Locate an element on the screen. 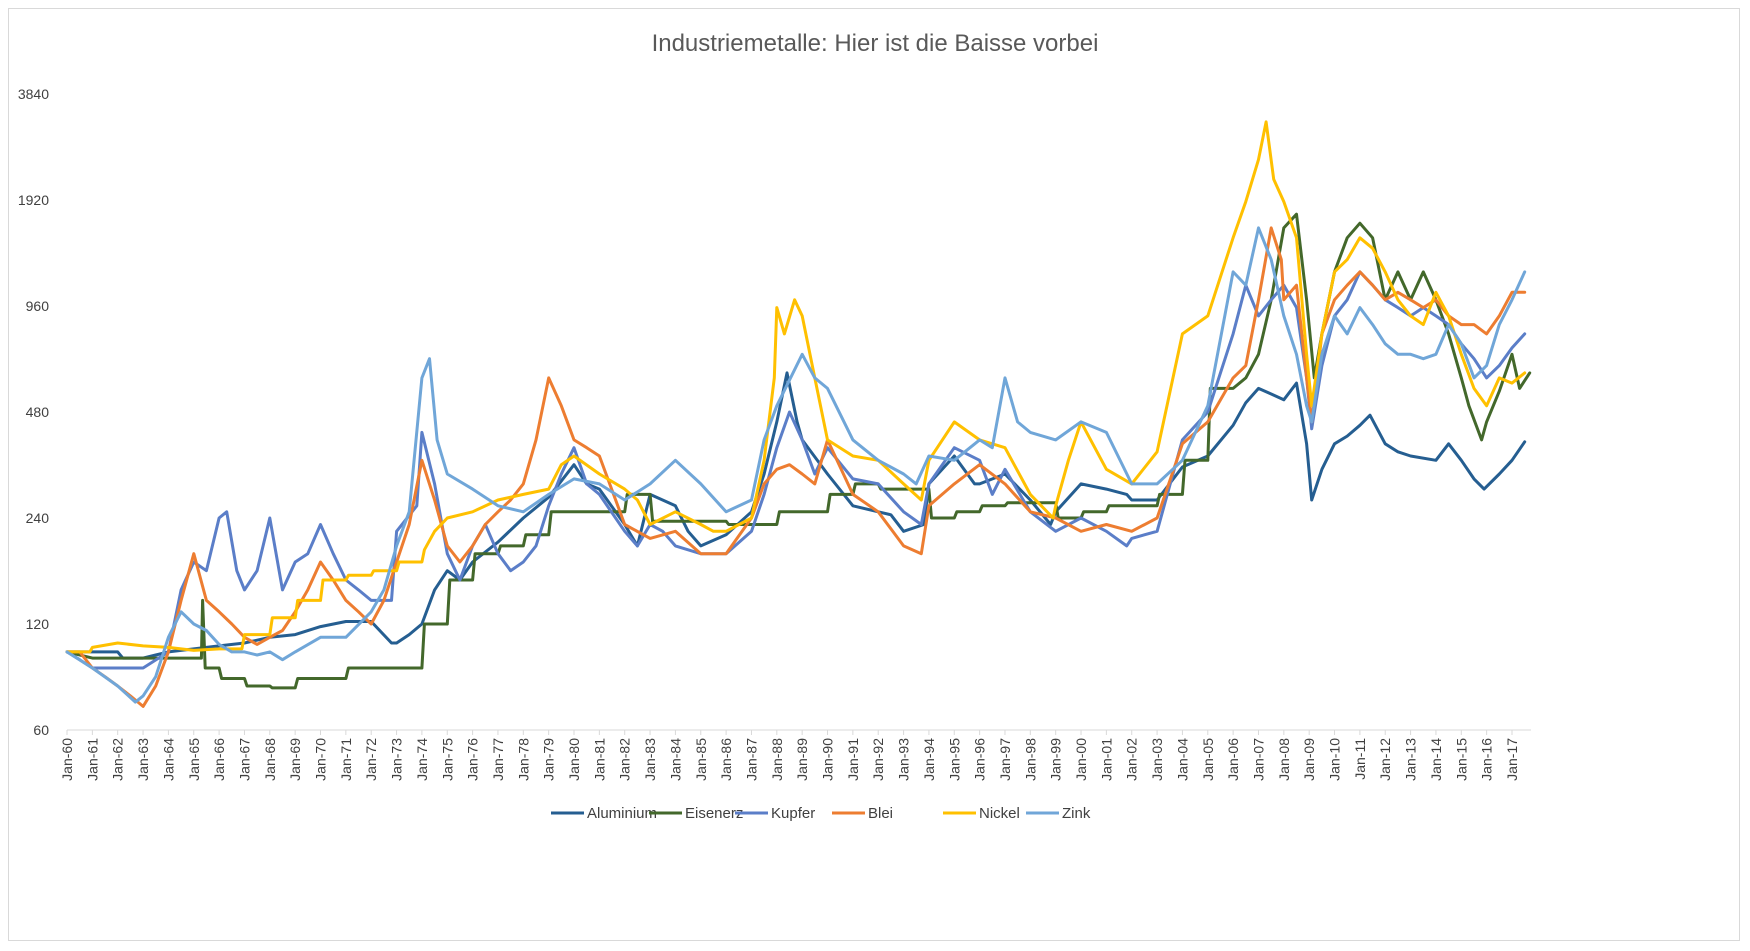 This screenshot has height=951, width=1750. x-tick-label: Jan-09 is located at coordinates (1309, 759).